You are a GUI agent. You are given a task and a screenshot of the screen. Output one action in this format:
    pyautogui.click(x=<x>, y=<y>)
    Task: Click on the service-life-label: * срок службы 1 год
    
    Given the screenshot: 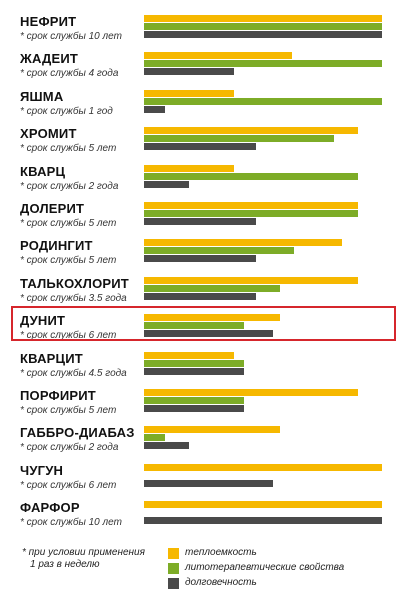 What is the action you would take?
    pyautogui.click(x=66, y=111)
    